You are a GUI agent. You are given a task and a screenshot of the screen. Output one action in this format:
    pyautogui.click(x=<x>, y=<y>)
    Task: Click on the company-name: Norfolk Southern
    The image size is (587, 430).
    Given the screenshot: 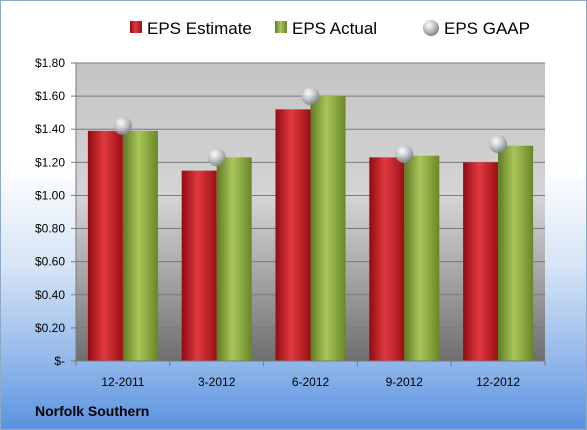 What is the action you would take?
    pyautogui.click(x=92, y=411)
    